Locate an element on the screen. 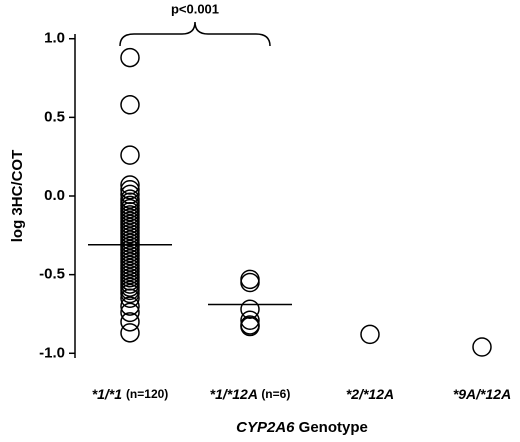  y-tick-label: 0.0 is located at coordinates (54, 195).